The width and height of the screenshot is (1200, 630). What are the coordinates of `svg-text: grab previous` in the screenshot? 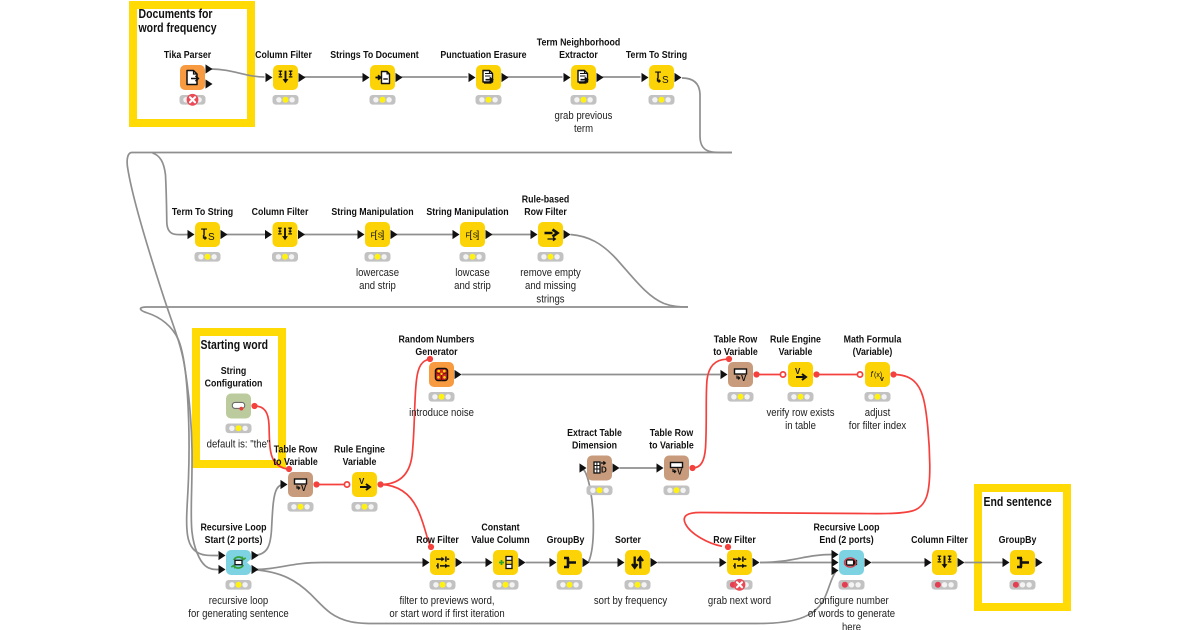 It's located at (584, 116).